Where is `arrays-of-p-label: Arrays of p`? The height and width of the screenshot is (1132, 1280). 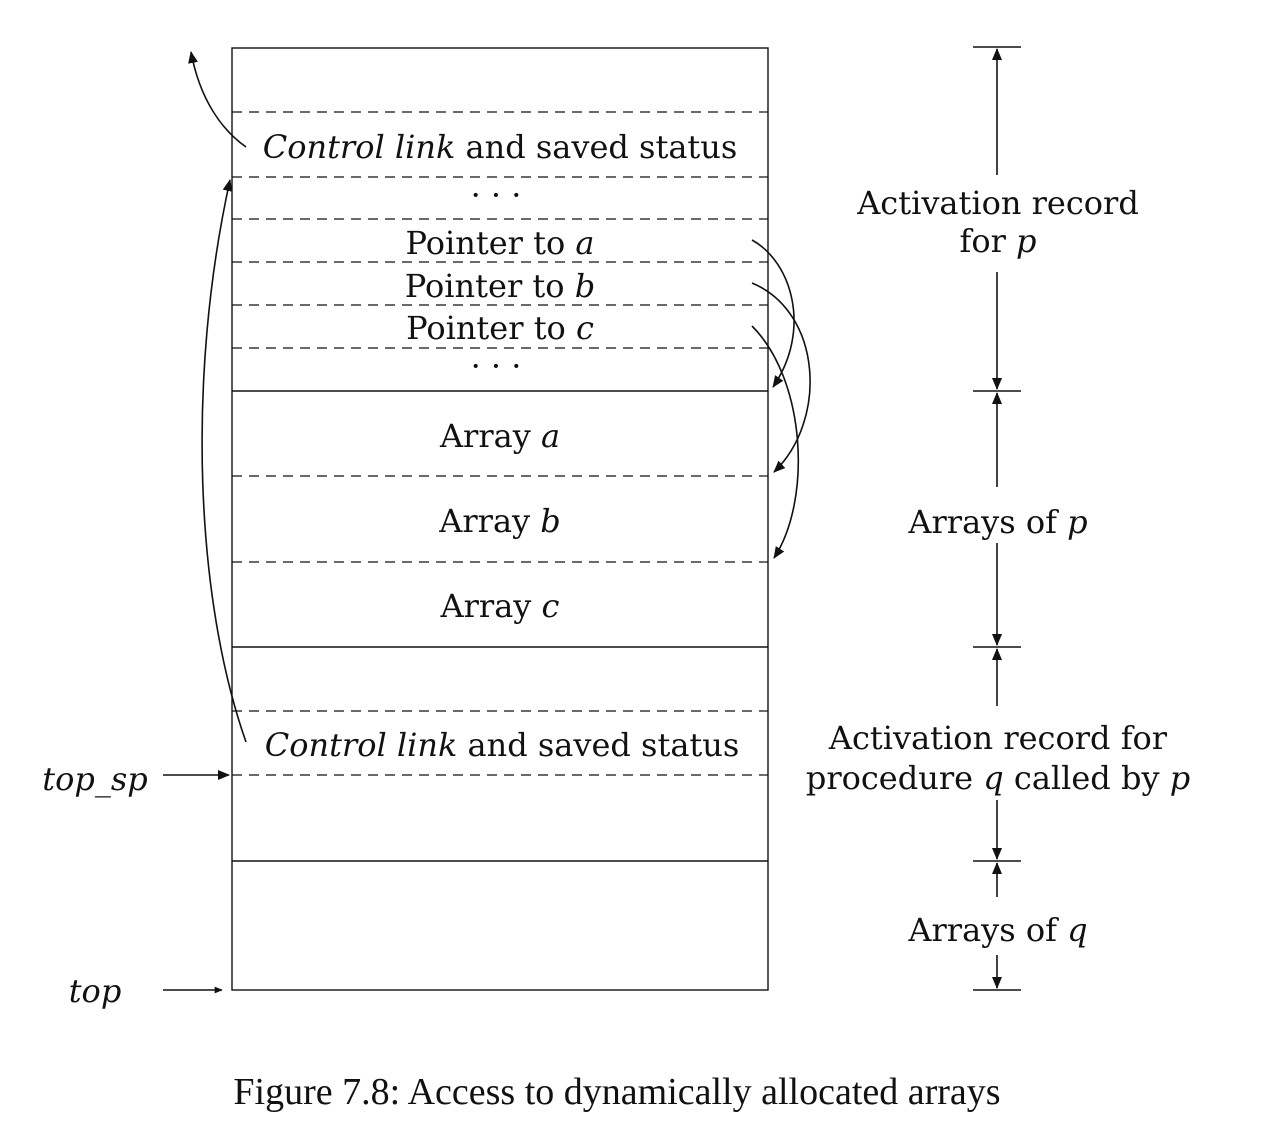 arrays-of-p-label: Arrays of p is located at coordinates (997, 522).